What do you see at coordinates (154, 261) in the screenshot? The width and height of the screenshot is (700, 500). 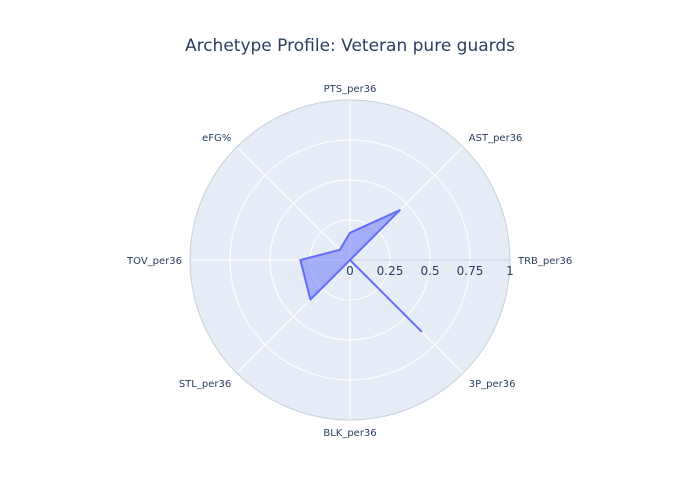 I see `angular-axis-label: TOV_per36` at bounding box center [154, 261].